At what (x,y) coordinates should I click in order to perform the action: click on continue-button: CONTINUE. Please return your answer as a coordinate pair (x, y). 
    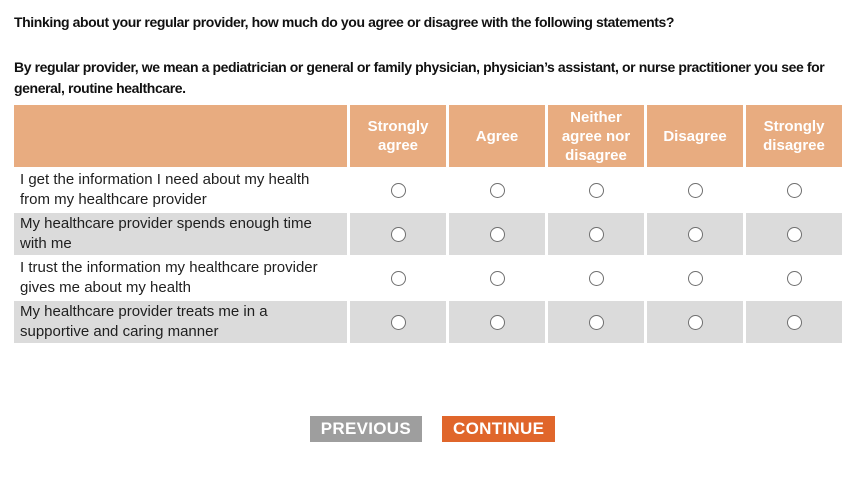
    Looking at the image, I should click on (499, 429).